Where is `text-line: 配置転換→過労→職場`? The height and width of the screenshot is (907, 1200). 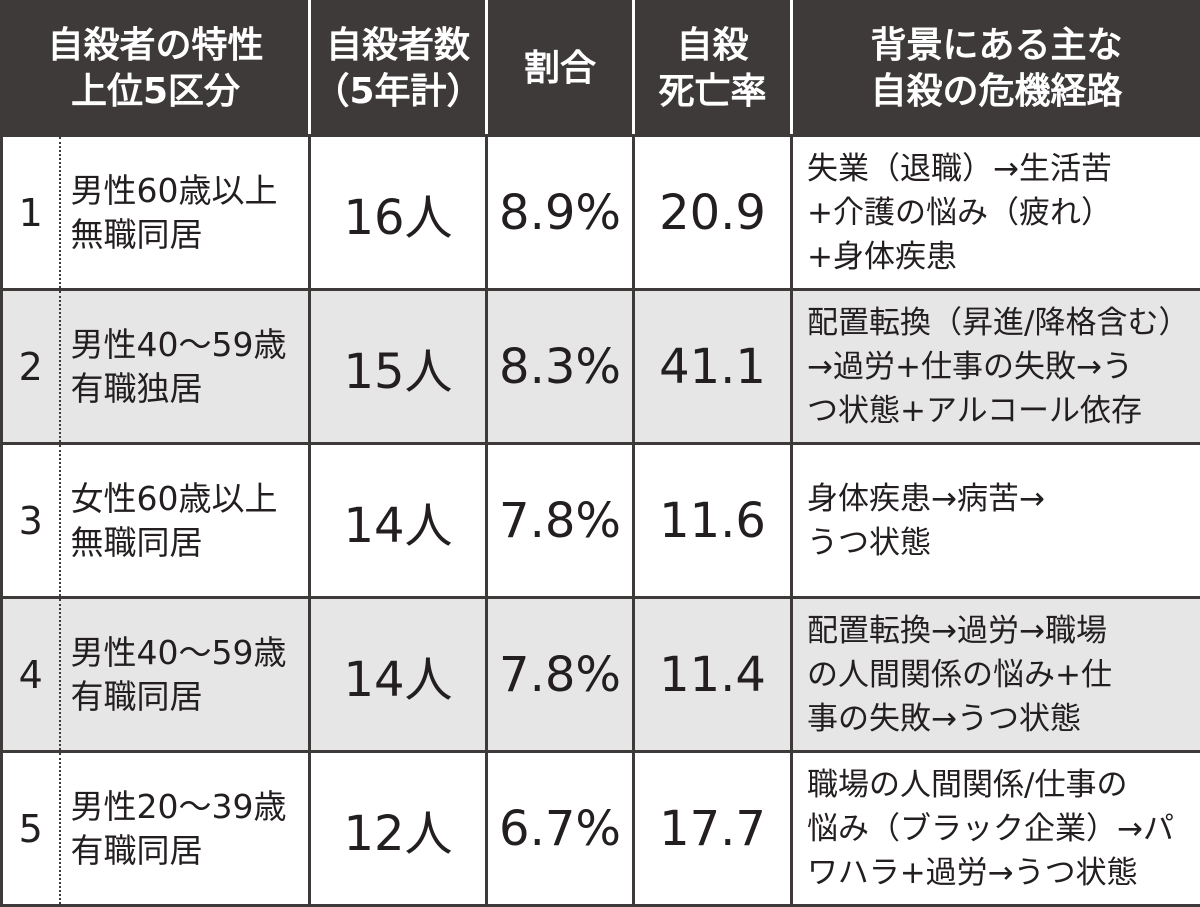 text-line: 配置転換→過労→職場 is located at coordinates (957, 630).